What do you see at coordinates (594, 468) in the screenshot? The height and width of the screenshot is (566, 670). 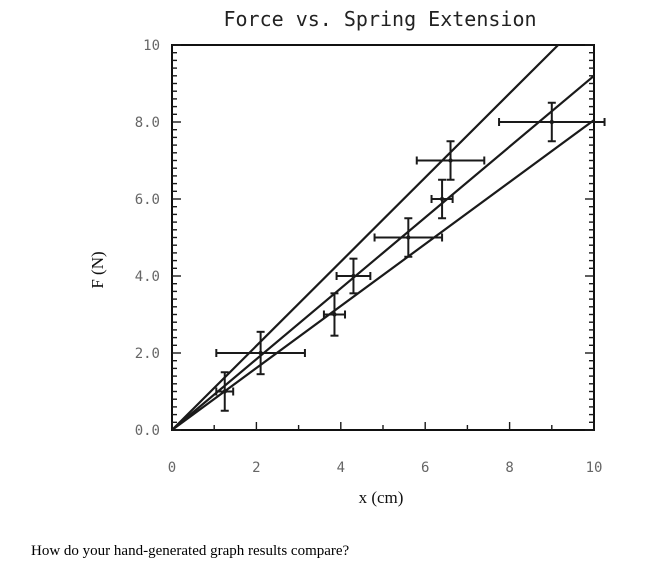 I see `x-tick-label: 10` at bounding box center [594, 468].